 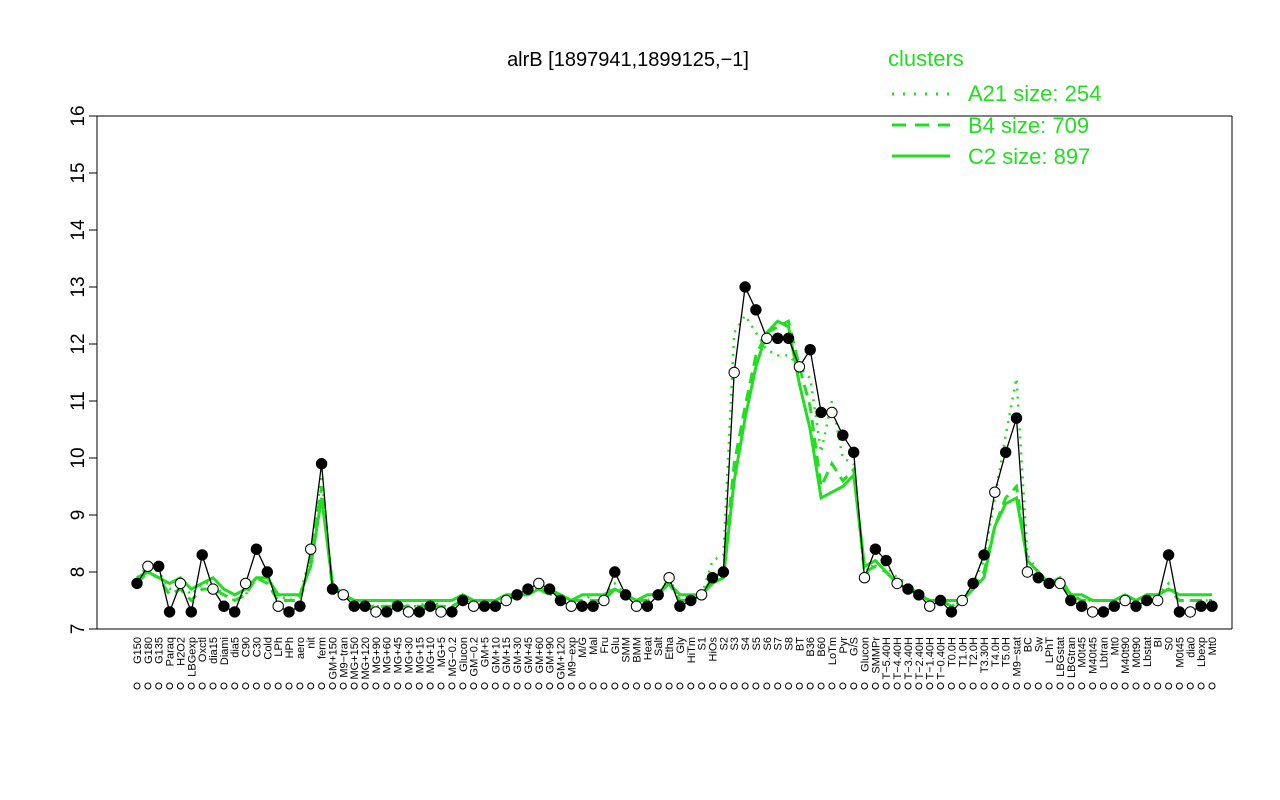 What do you see at coordinates (674, 686) in the screenshot?
I see `x-axis-rug` at bounding box center [674, 686].